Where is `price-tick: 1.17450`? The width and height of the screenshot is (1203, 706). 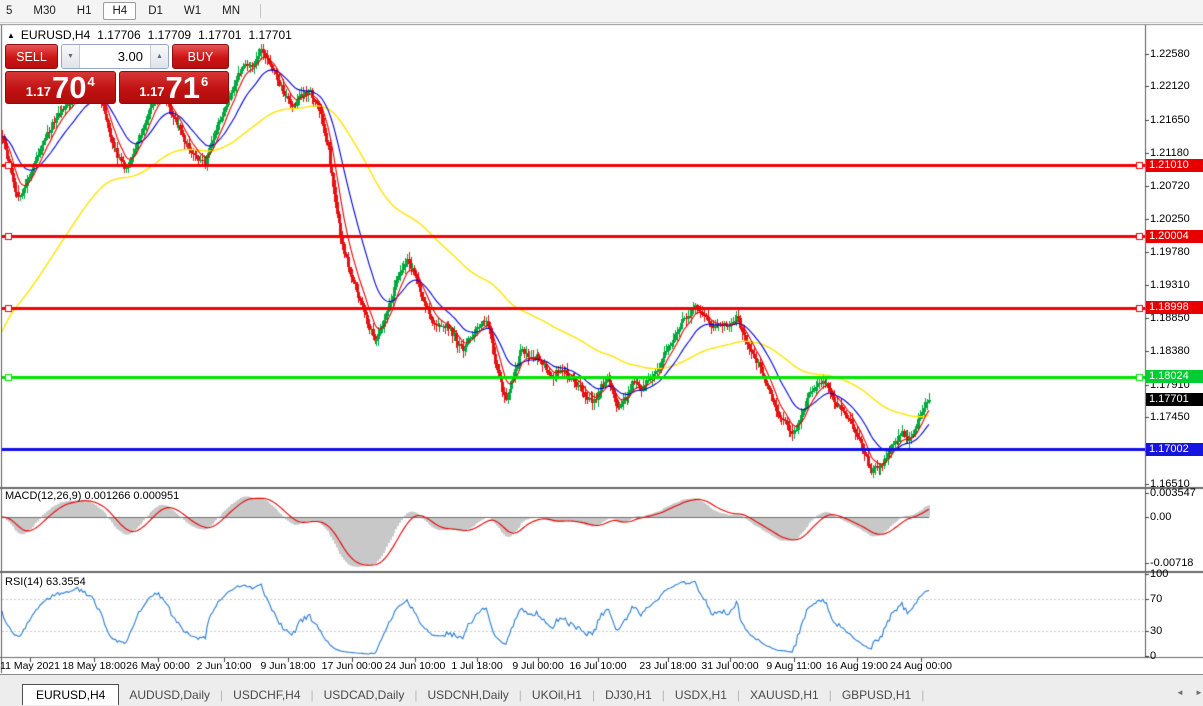 price-tick: 1.17450 is located at coordinates (1170, 417).